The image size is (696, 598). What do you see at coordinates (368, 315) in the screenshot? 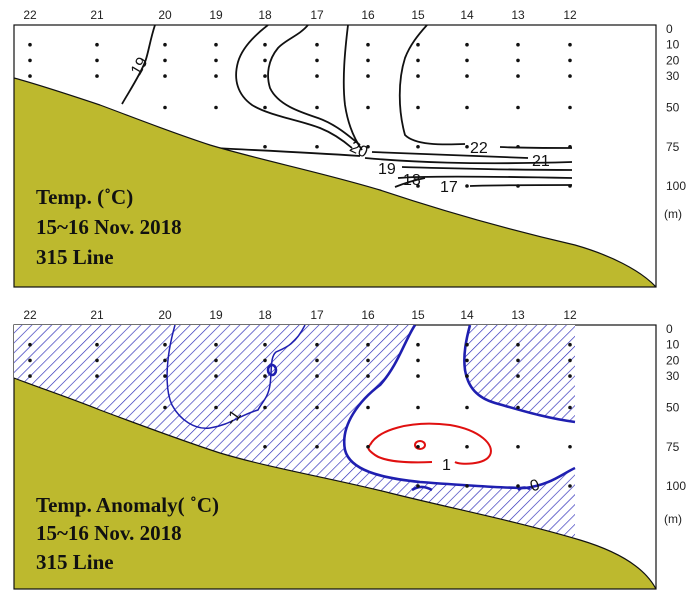
I see `x-tick-label: 16` at bounding box center [368, 315].